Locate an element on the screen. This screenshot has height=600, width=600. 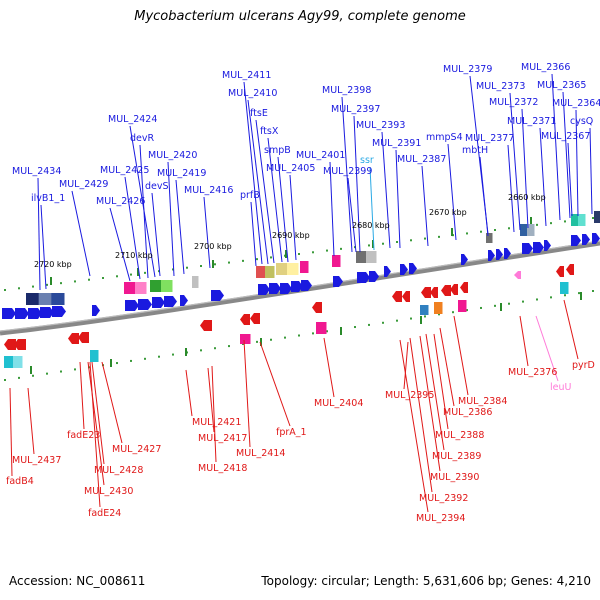
label-fade24-leader is located at coordinates (95, 434).